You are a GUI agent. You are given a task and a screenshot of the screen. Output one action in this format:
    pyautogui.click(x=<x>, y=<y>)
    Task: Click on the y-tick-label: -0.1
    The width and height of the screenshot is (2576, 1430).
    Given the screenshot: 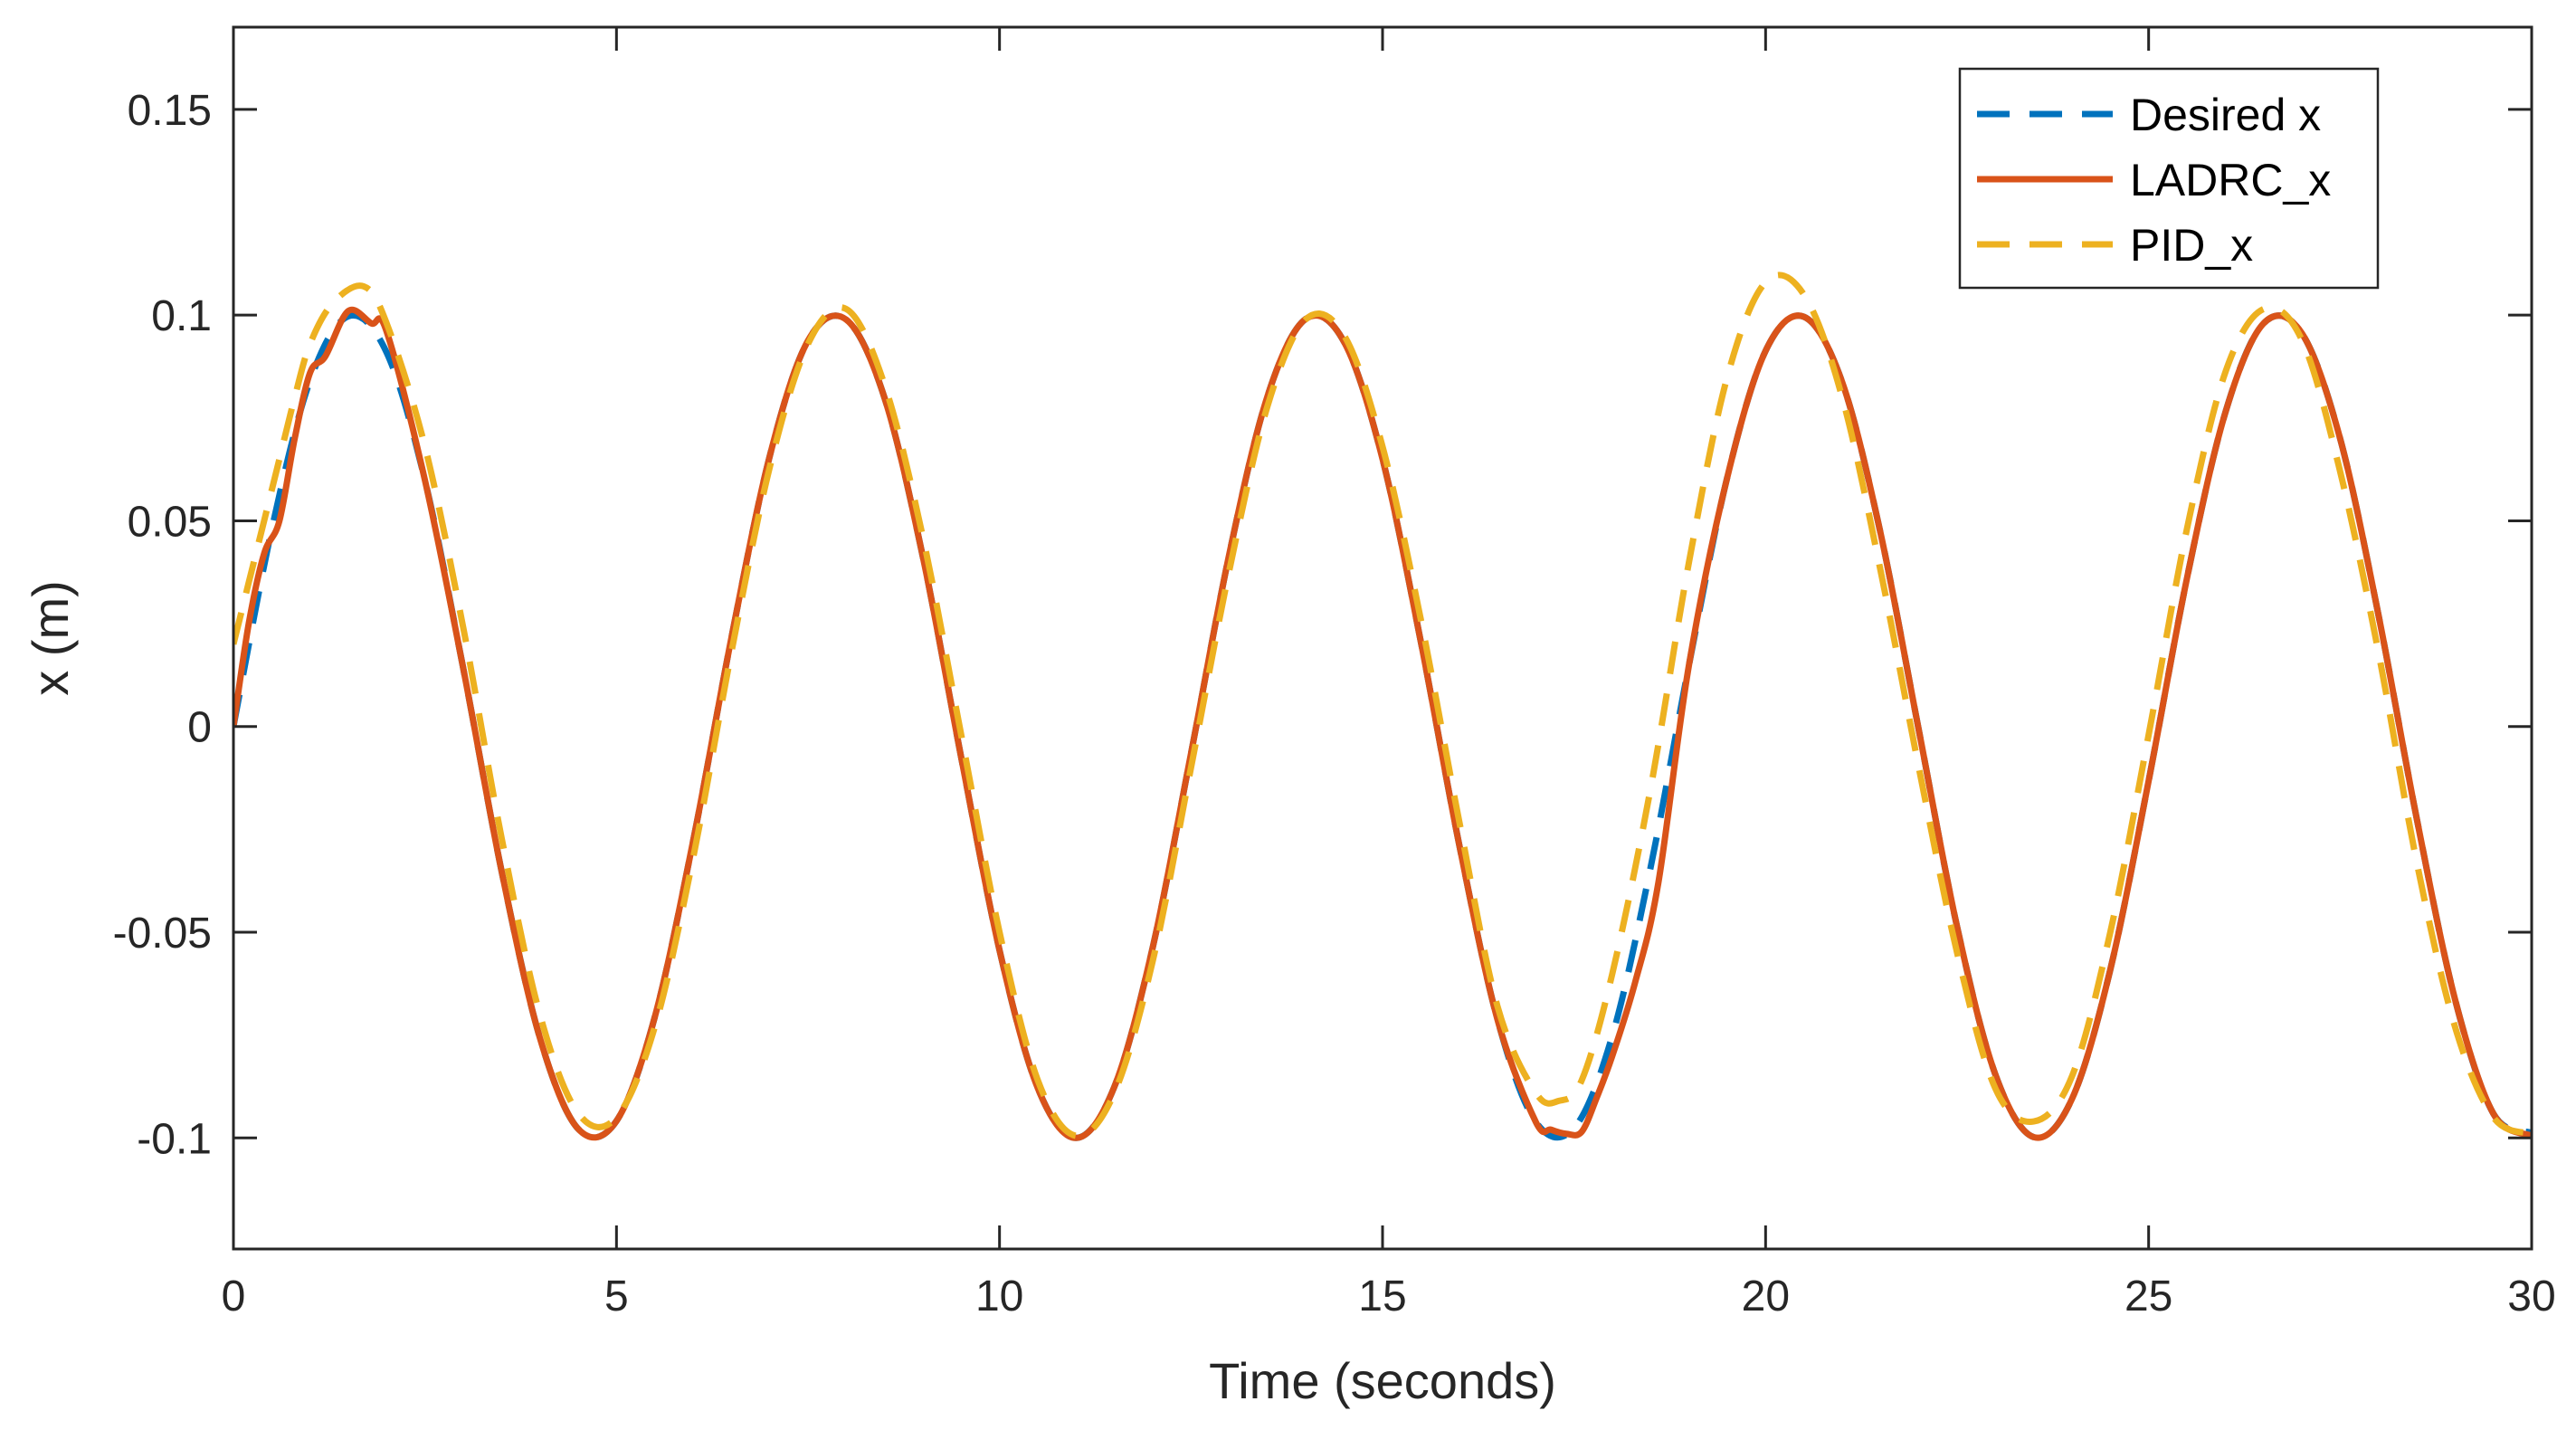 What is the action you would take?
    pyautogui.click(x=174, y=1139)
    